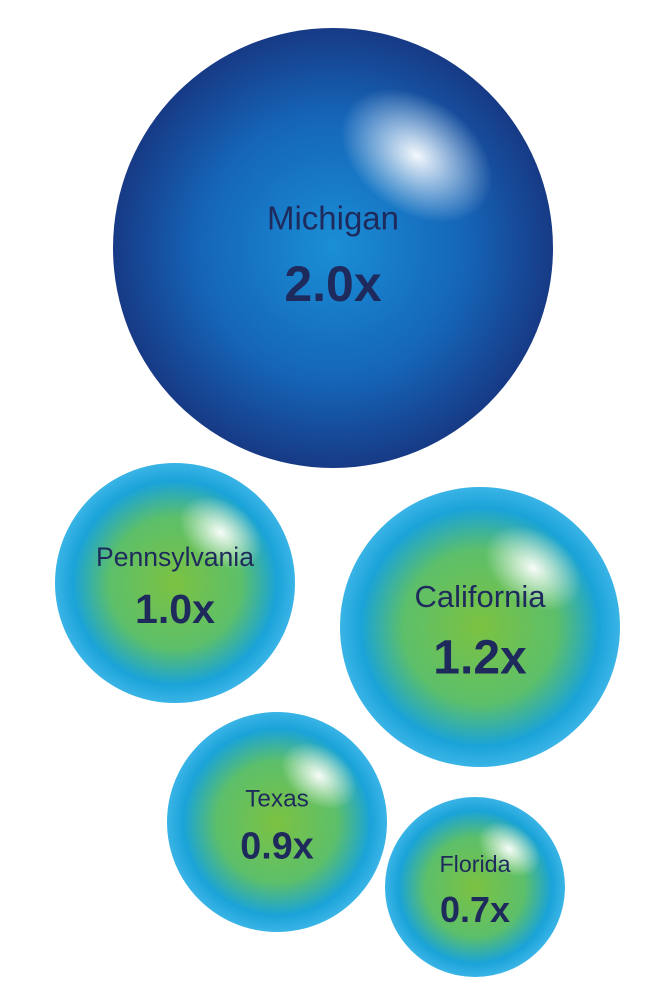 The width and height of the screenshot is (672, 999). Describe the element at coordinates (481, 596) in the screenshot. I see `bubble-label: California` at that location.